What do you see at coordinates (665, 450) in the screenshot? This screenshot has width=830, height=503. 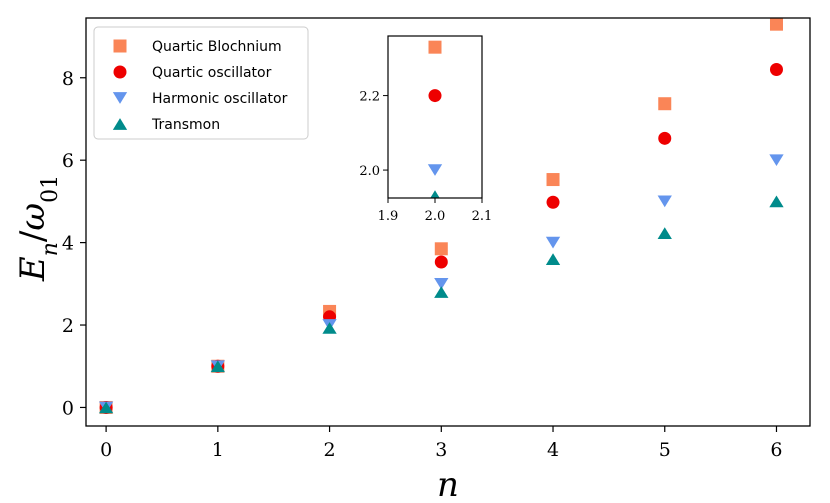 I see `x-tick-label: 5` at bounding box center [665, 450].